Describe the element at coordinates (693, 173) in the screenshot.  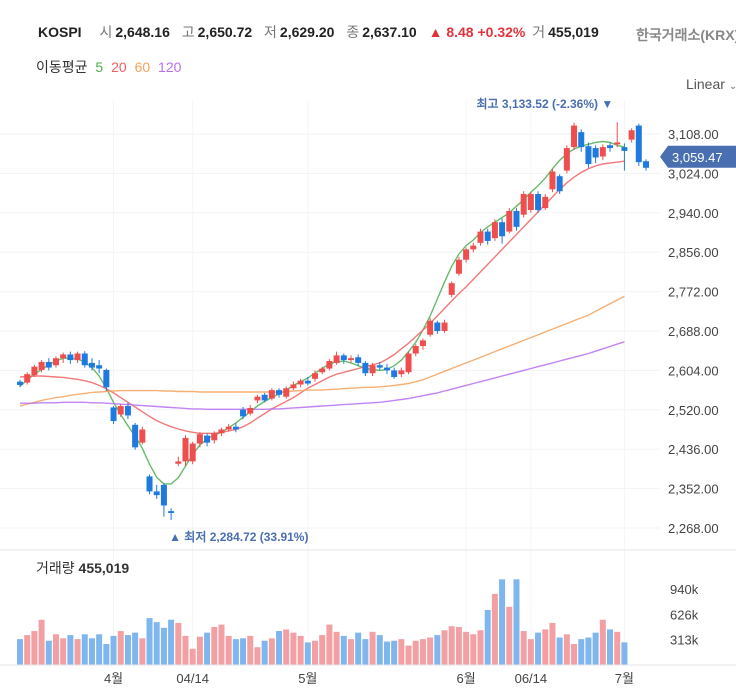
I see `price-tick-label: 3,024.00` at that location.